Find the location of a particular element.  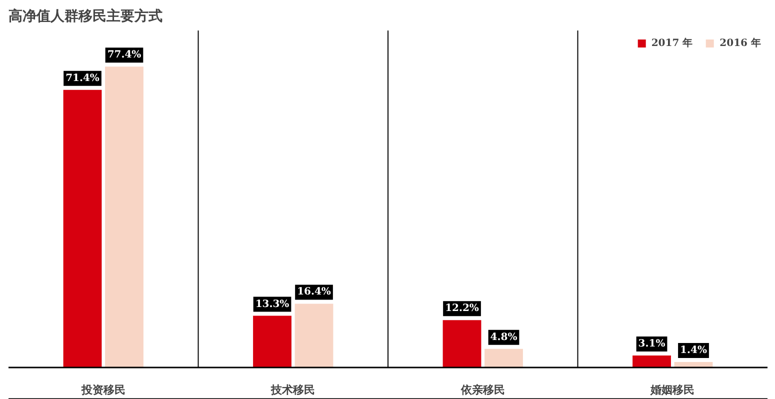

data-label: 4.8% is located at coordinates (504, 337).